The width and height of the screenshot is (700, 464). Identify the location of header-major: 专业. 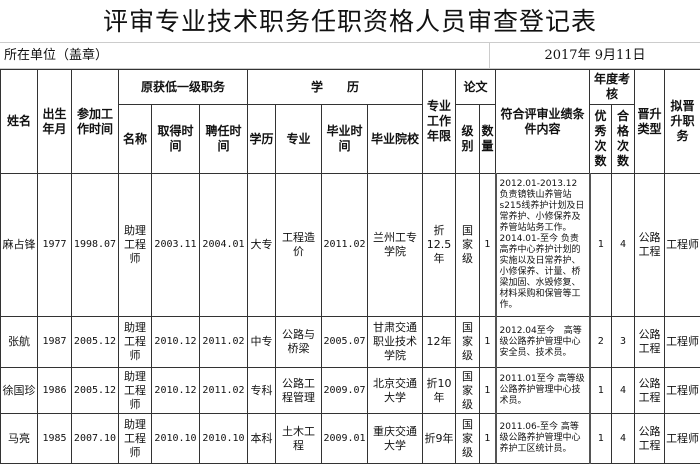
(299, 139).